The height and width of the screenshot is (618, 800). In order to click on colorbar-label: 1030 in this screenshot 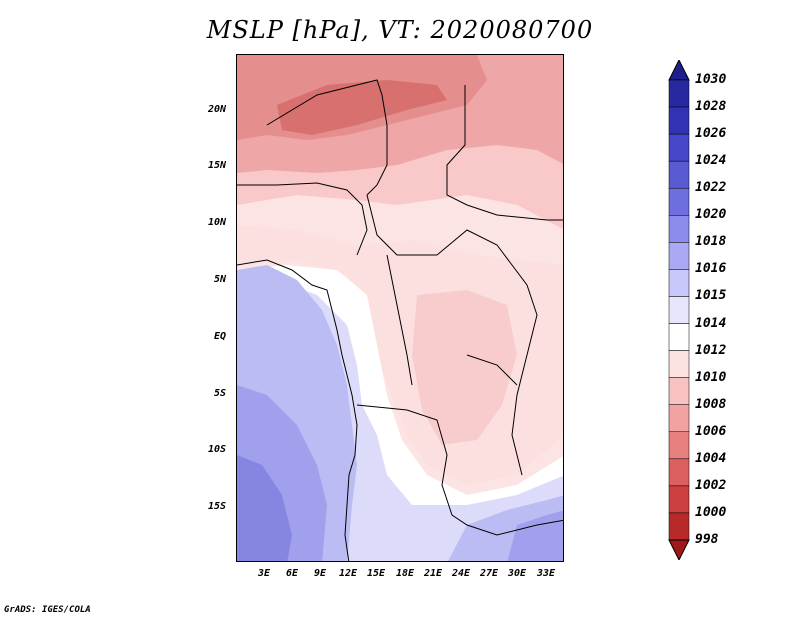, I will do `click(711, 79)`.